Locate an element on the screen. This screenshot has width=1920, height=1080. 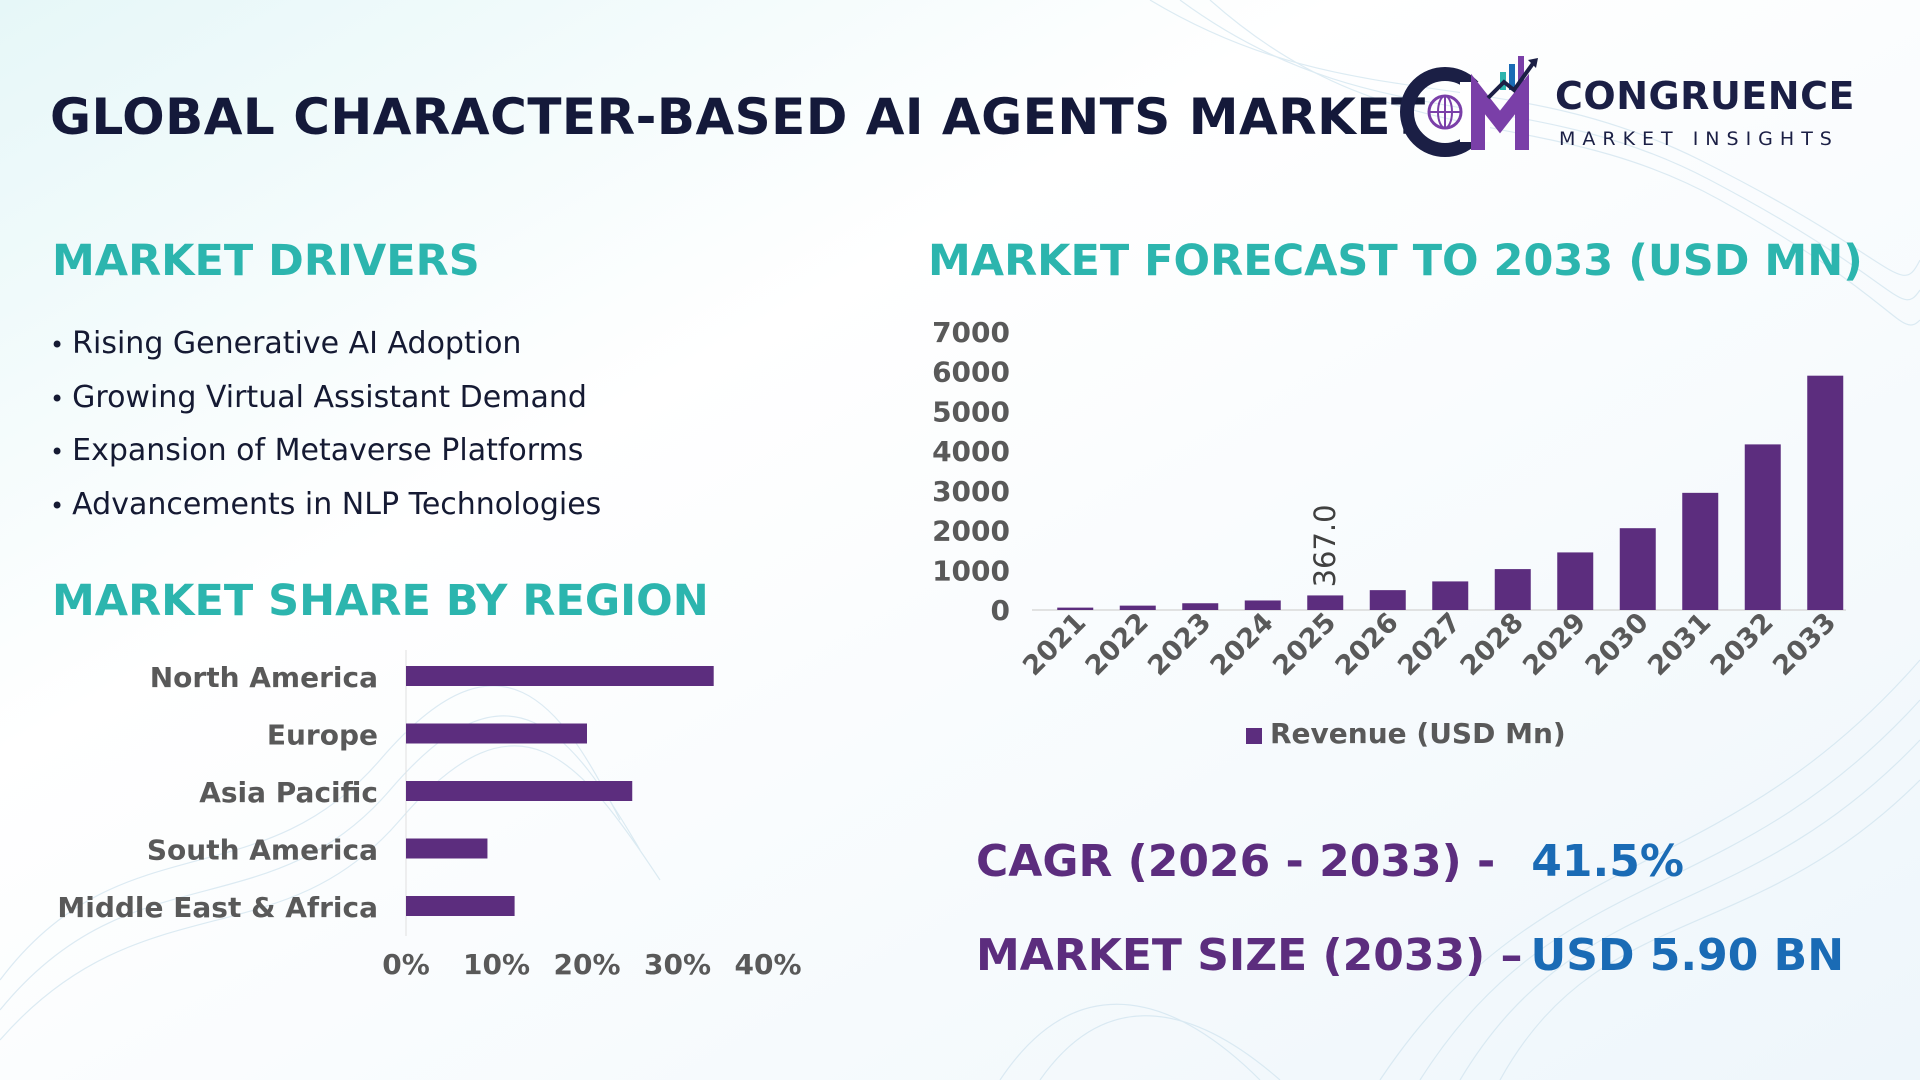
category-label: North America is located at coordinates (264, 677).